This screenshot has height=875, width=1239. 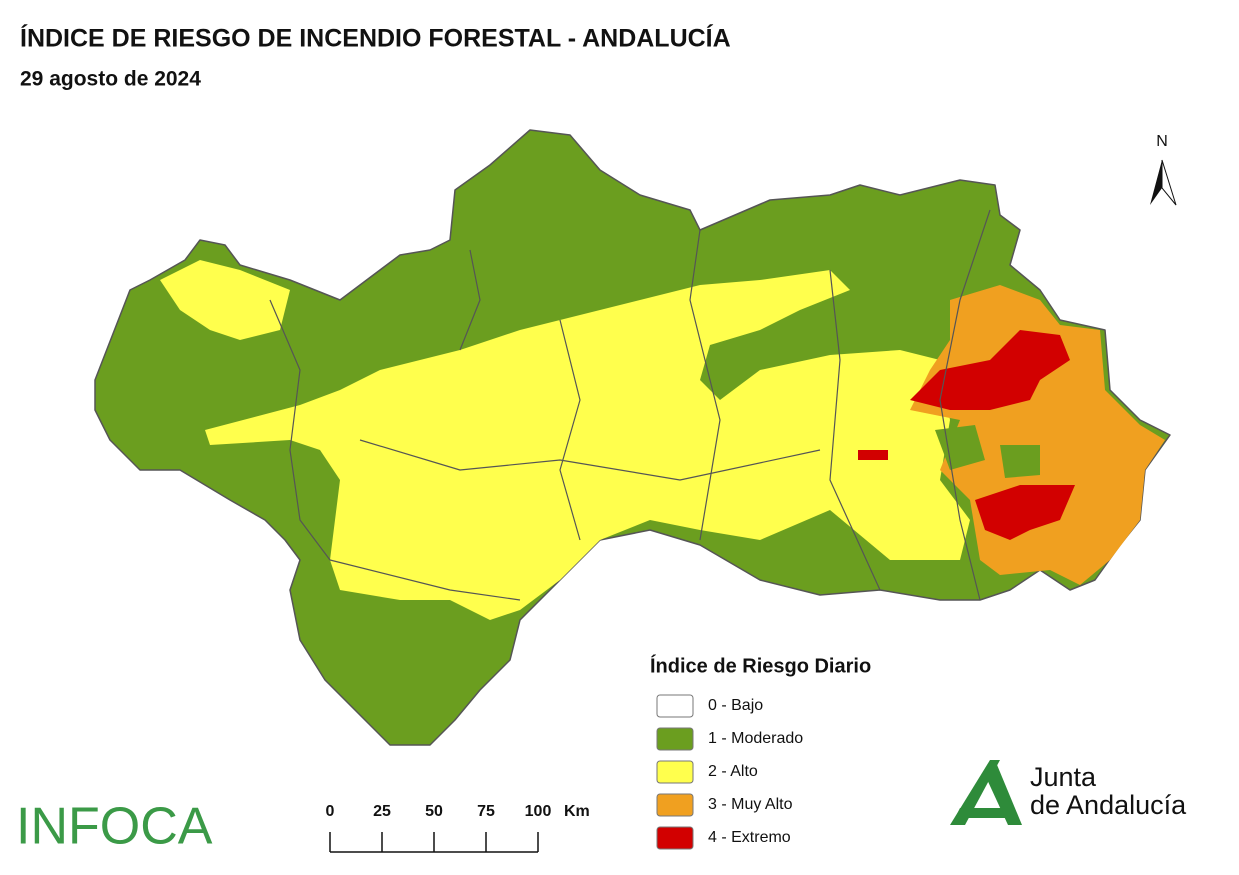 I want to click on junta-logo: Junta de Andalucía, so click(x=1068, y=792).